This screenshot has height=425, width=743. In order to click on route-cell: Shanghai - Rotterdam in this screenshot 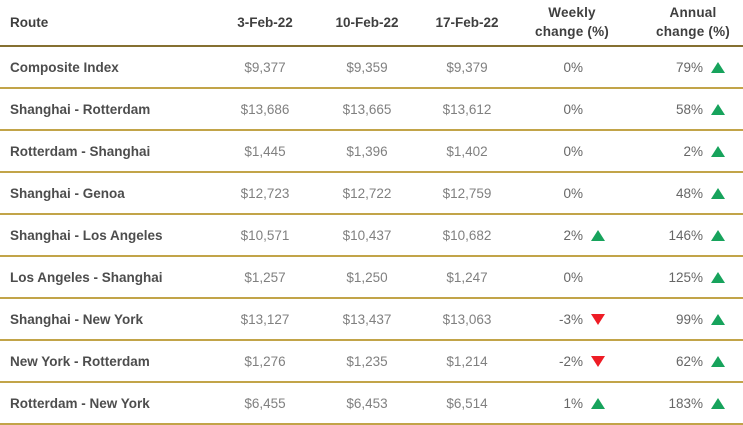, I will do `click(107, 109)`.